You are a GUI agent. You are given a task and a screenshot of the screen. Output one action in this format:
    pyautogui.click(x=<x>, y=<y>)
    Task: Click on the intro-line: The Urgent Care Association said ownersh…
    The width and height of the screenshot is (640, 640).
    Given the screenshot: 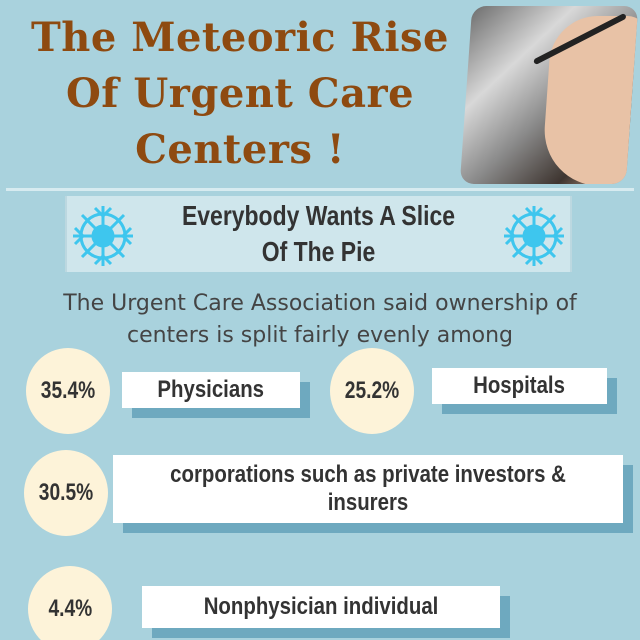 What is the action you would take?
    pyautogui.click(x=320, y=303)
    